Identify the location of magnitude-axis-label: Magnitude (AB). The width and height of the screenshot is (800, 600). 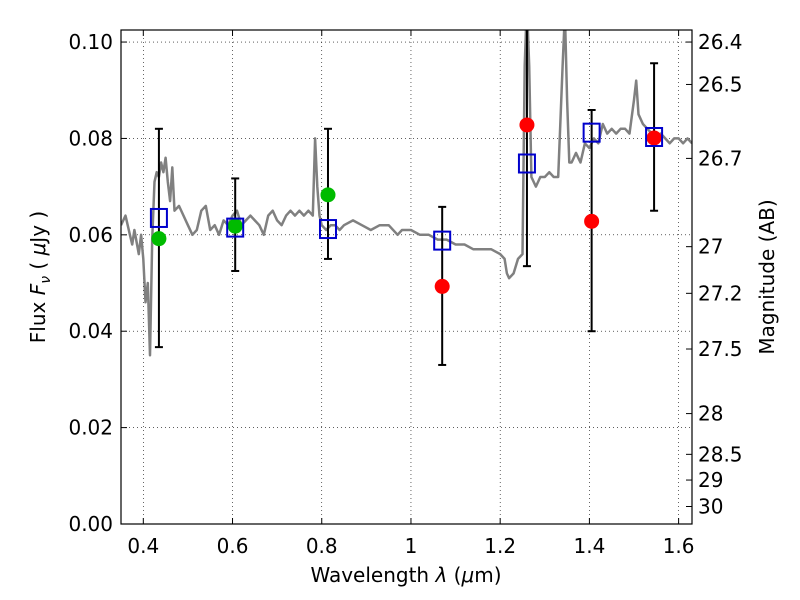
(767, 276).